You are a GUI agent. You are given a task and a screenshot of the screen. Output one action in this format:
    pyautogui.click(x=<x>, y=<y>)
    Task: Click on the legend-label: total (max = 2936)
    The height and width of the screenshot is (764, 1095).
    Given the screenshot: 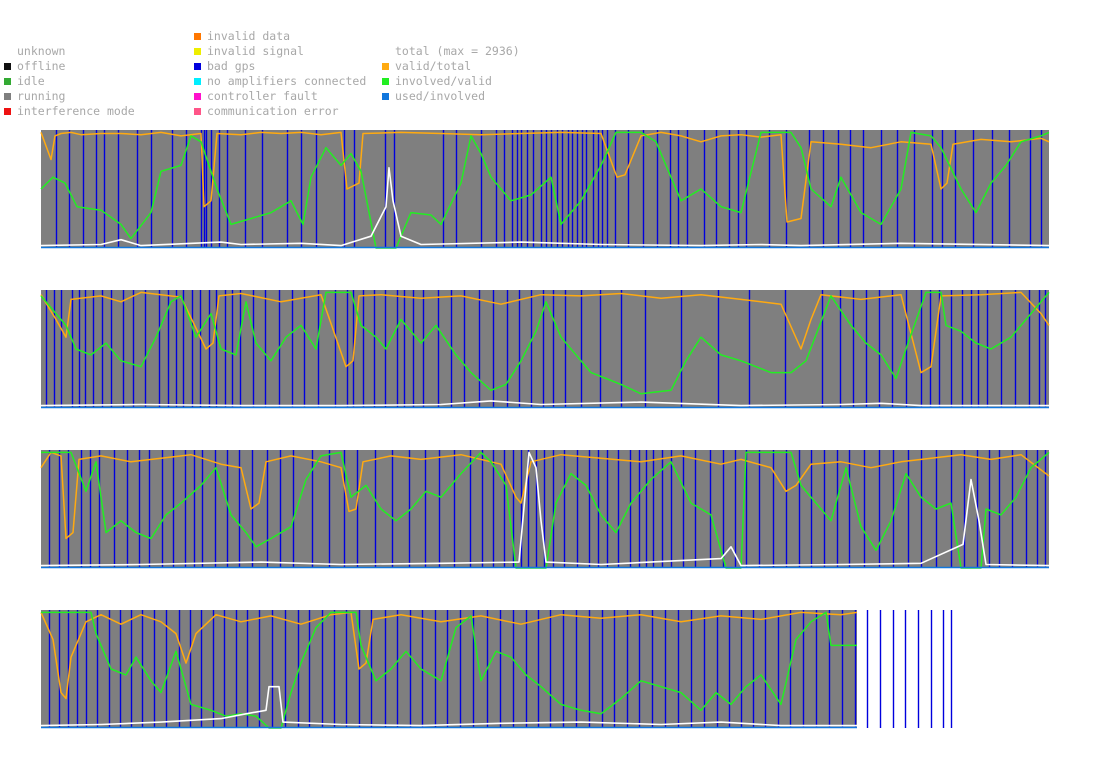 What is the action you would take?
    pyautogui.click(x=457, y=51)
    